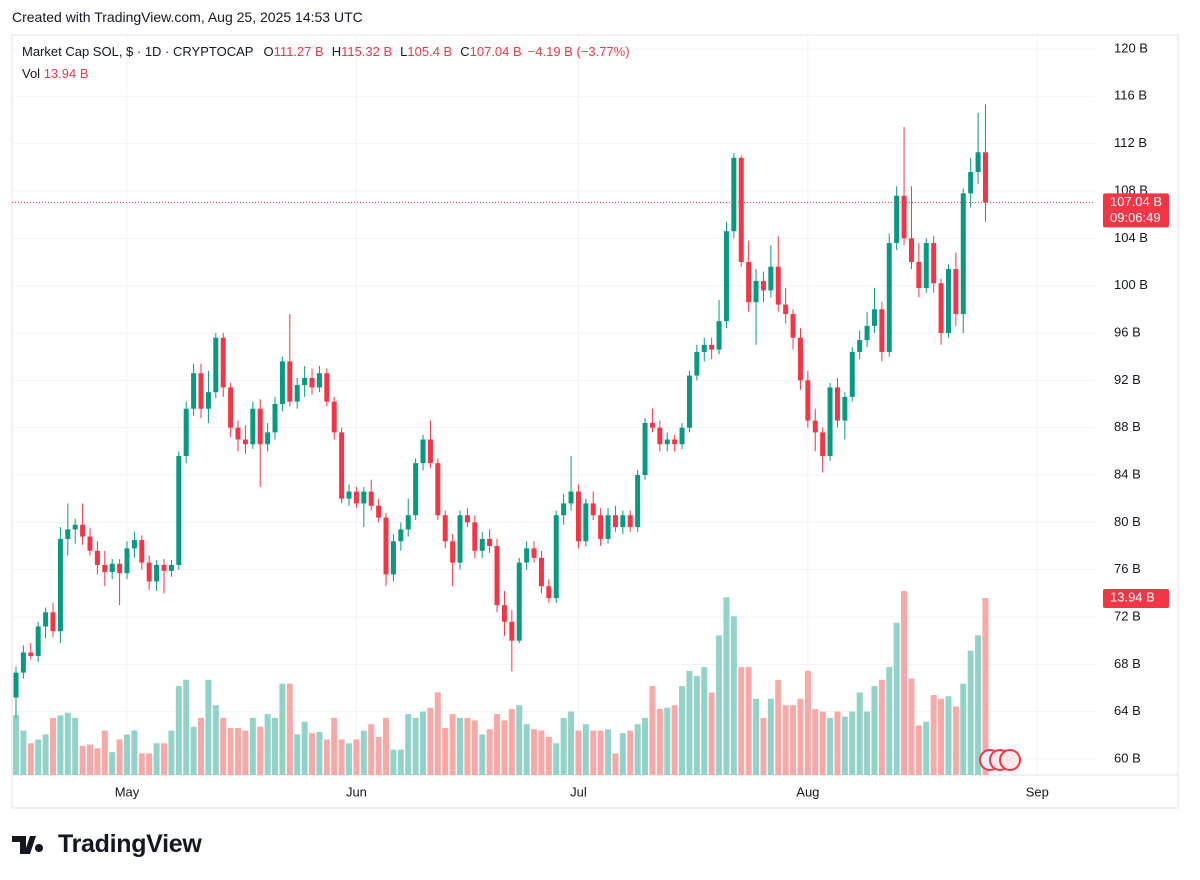 Image resolution: width=1200 pixels, height=880 pixels. What do you see at coordinates (1127, 757) in the screenshot?
I see `y-tick-label: 60 B` at bounding box center [1127, 757].